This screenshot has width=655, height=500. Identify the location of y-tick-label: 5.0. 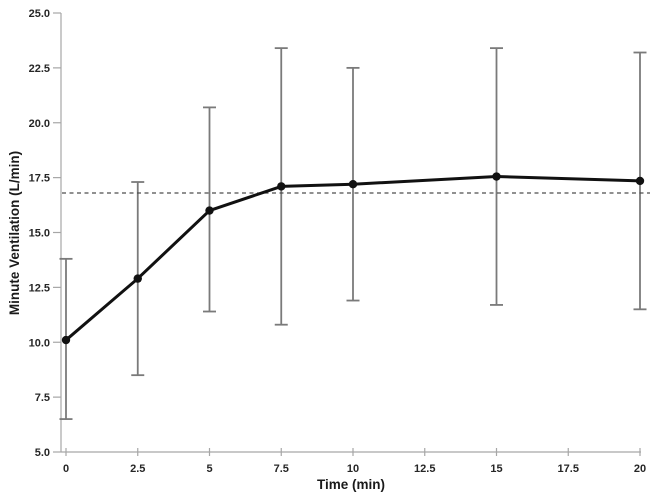
(42, 453).